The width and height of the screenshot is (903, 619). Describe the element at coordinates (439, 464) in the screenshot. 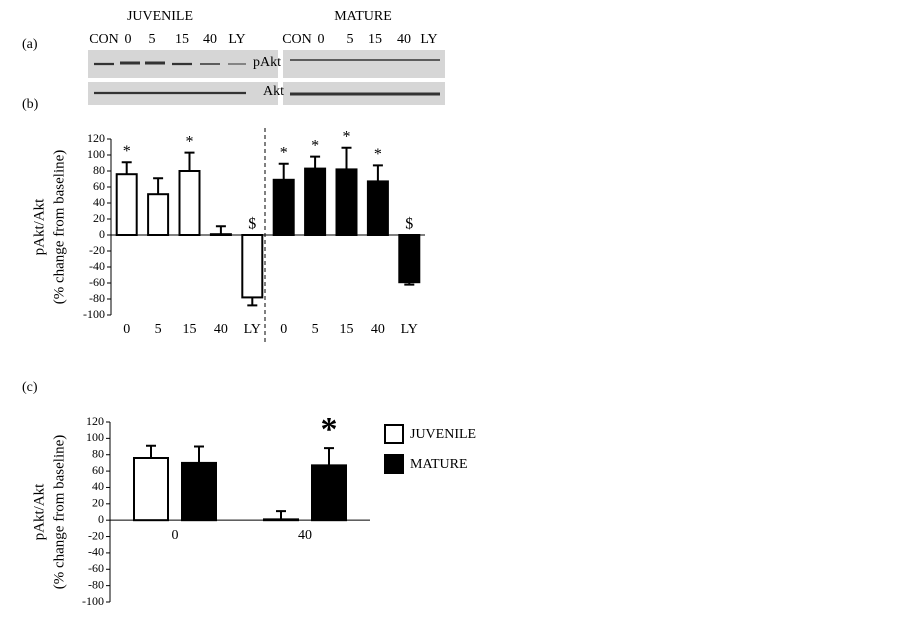

I see `legend-label: MATURE` at that location.